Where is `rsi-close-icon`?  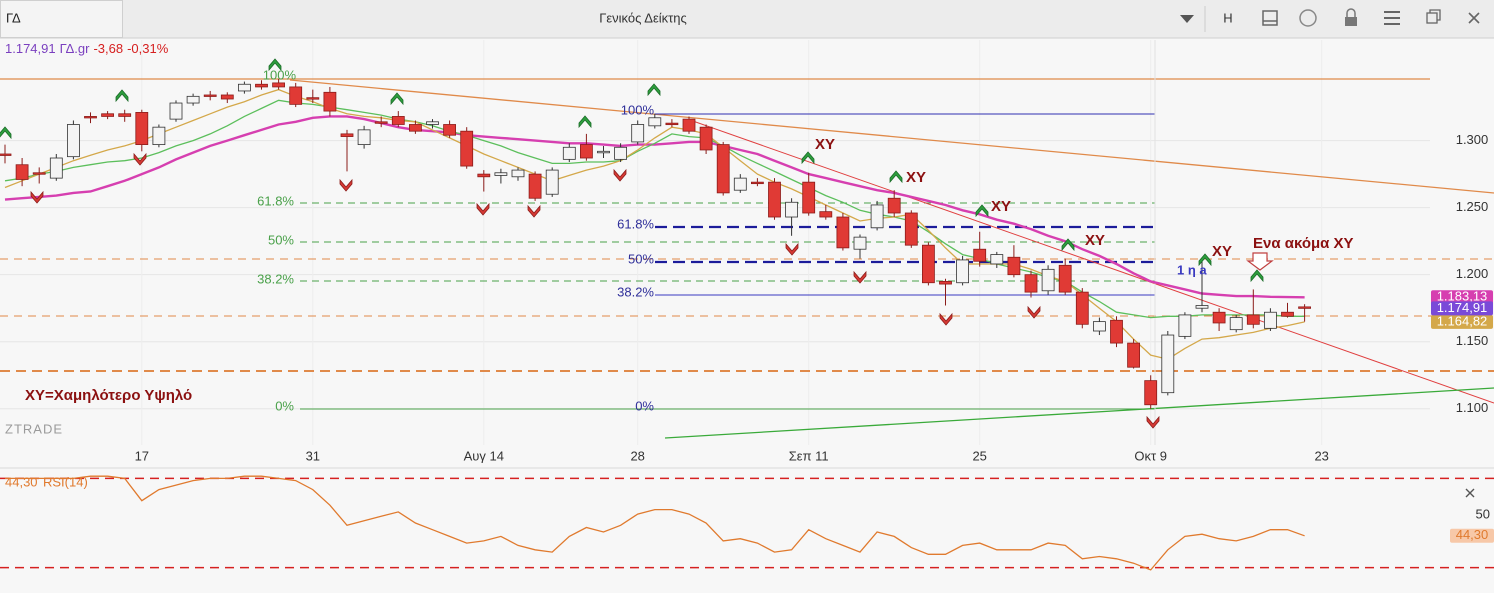 rsi-close-icon is located at coordinates (1470, 493).